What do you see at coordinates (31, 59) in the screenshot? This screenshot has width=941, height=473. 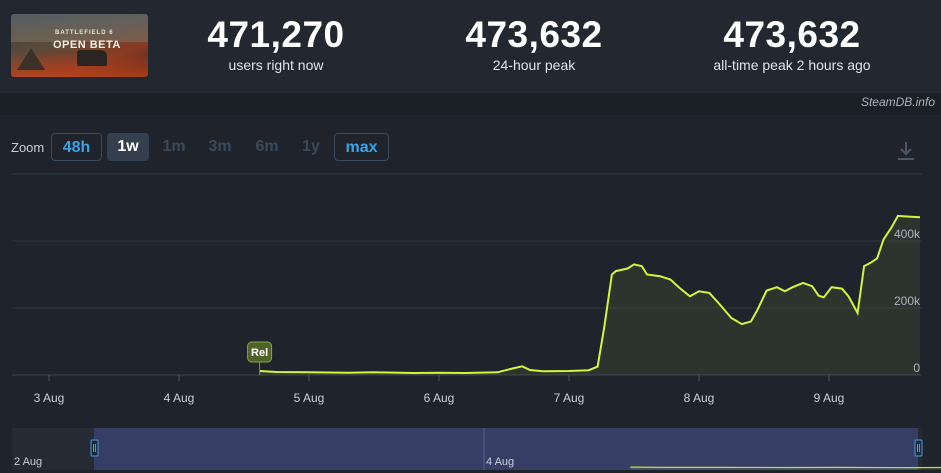 I see `thumbnail-pyramid` at bounding box center [31, 59].